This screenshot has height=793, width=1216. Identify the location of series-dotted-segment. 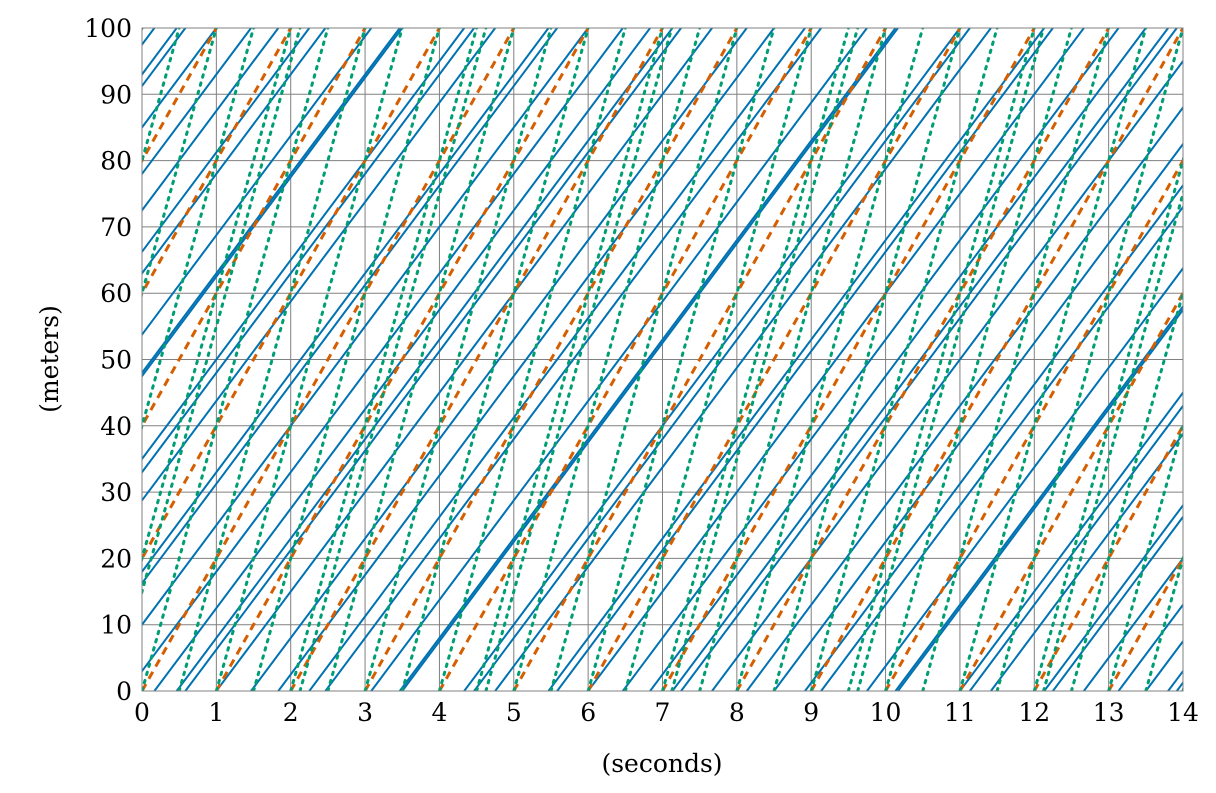
(1182, 688).